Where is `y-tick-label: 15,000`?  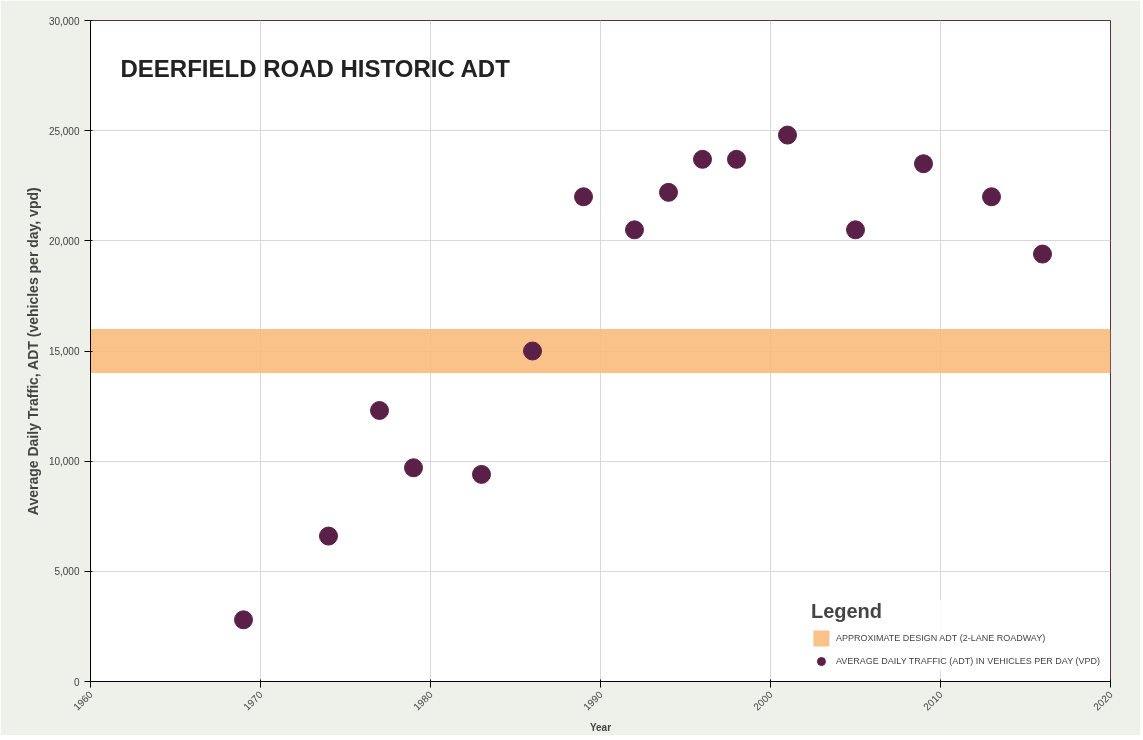
y-tick-label: 15,000 is located at coordinates (64, 351).